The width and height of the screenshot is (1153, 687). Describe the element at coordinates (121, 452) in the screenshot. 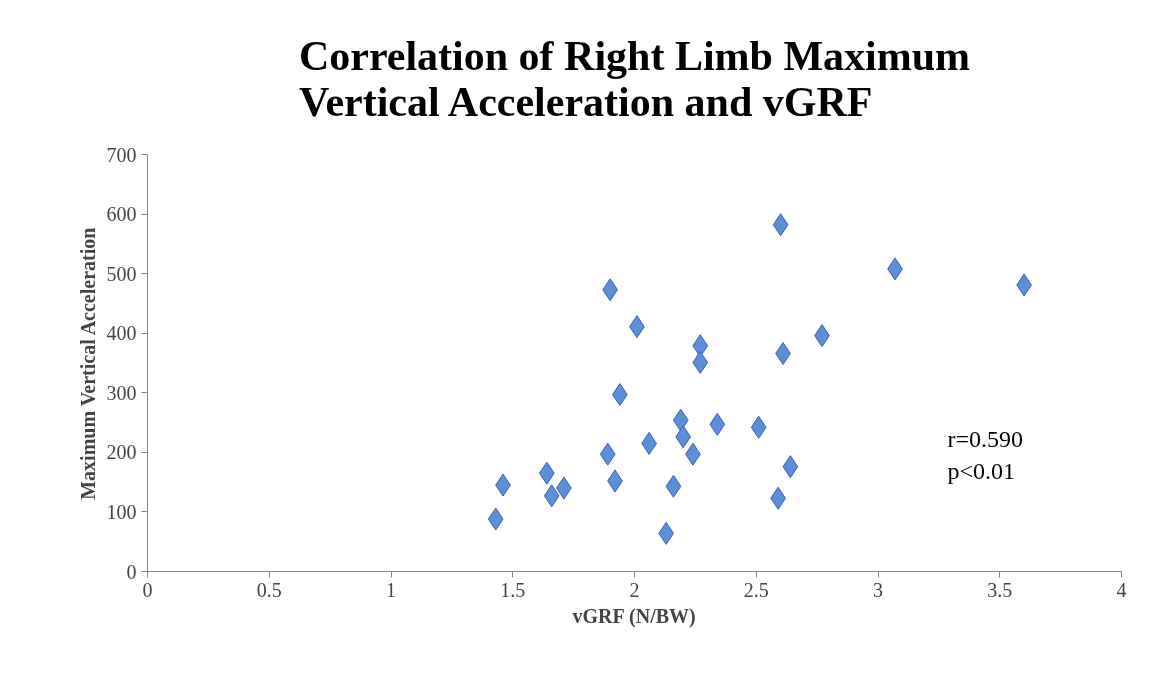

I see `y-tick-label: 200` at that location.